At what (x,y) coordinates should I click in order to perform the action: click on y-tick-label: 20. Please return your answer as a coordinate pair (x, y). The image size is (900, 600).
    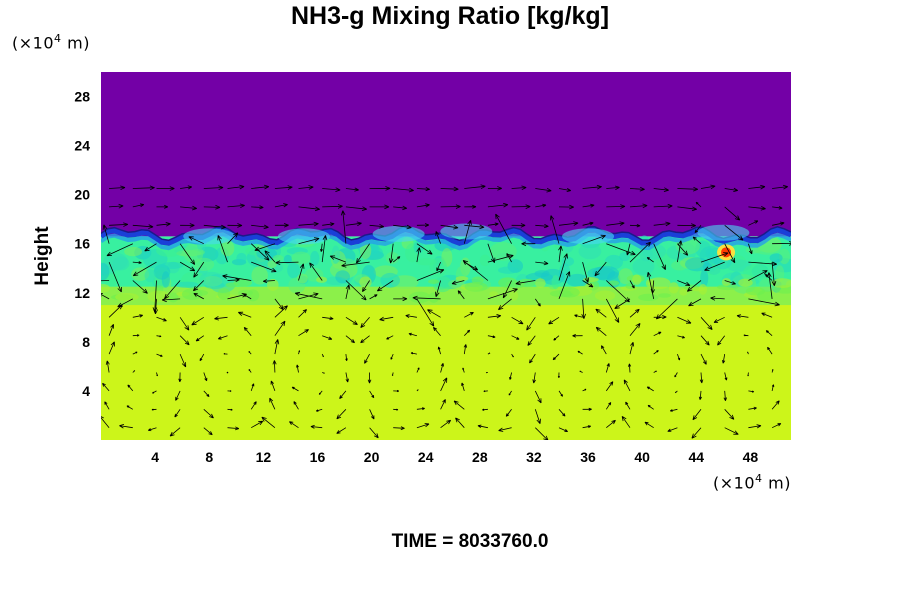
    Looking at the image, I should click on (82, 195).